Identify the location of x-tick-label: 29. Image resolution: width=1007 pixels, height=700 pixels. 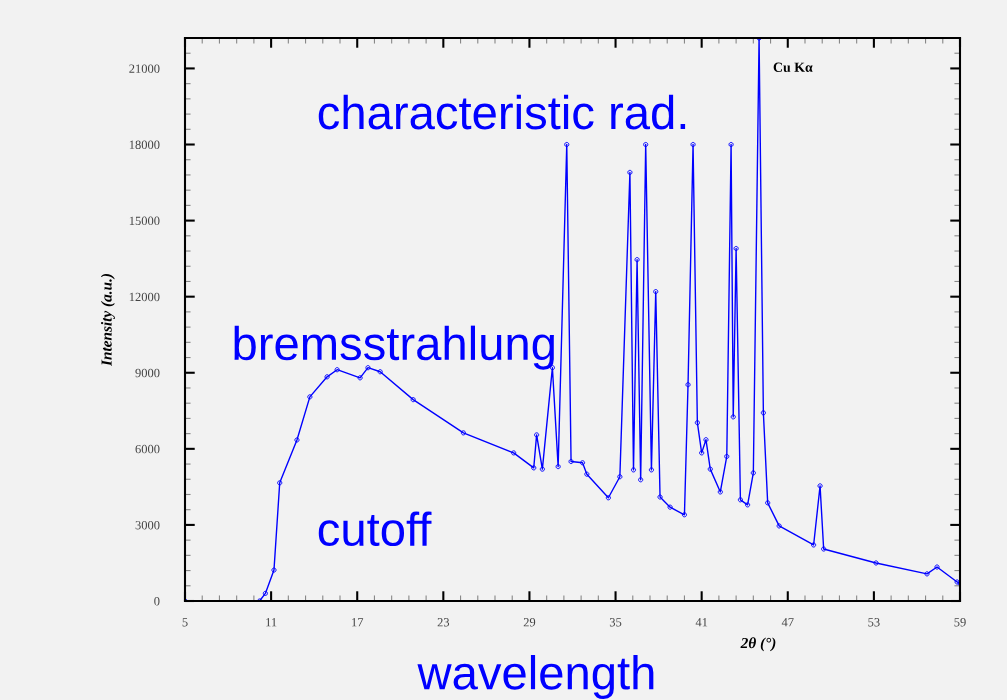
(529, 622).